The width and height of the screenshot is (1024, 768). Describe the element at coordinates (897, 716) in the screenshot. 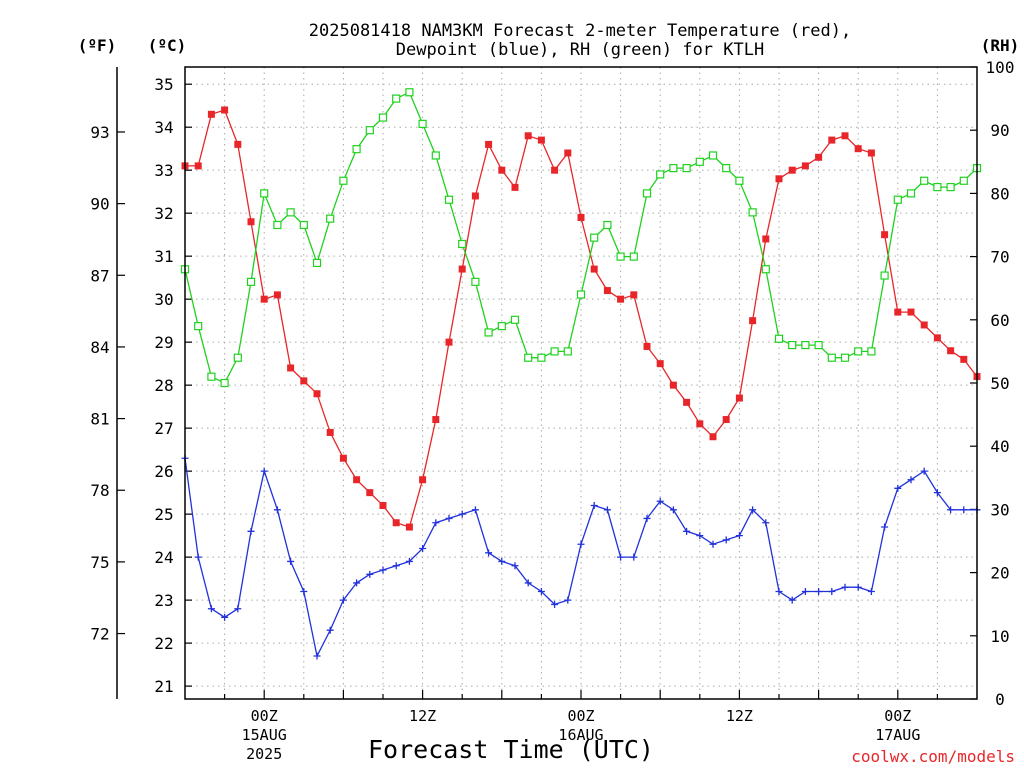

I see `x-tick-label: 00Z` at that location.